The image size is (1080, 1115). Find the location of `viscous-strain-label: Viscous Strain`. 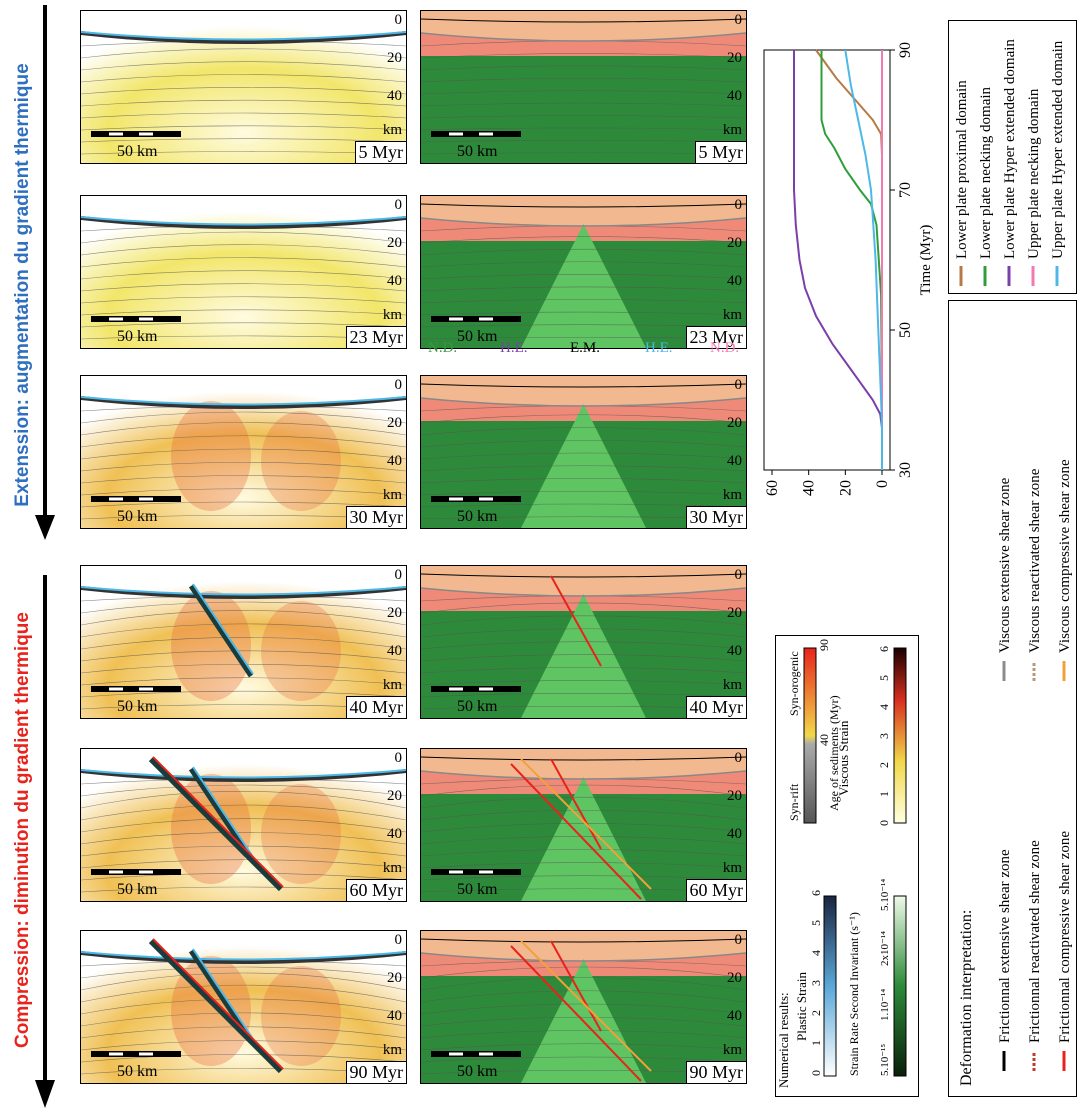

viscous-strain-label: Viscous Strain is located at coordinates (843, 758).